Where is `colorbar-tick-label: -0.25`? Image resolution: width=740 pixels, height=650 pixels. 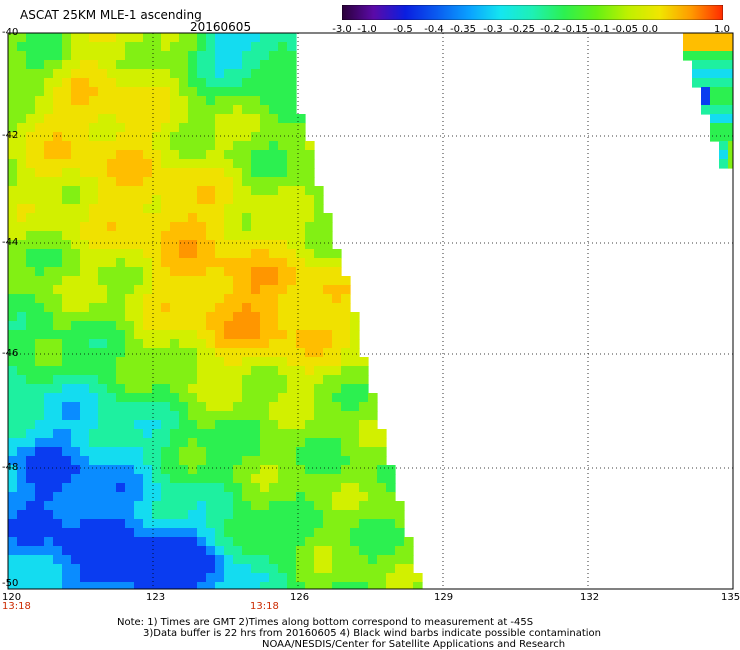
colorbar-tick-label: -0.25 is located at coordinates (522, 29).